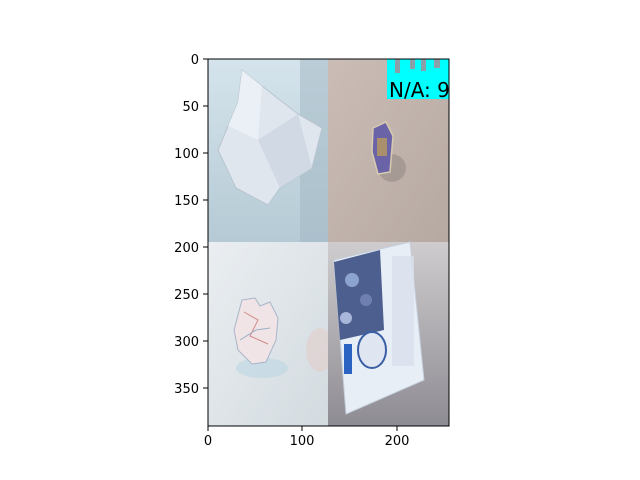  I want to click on x-tick-label: 0, so click(208, 441).